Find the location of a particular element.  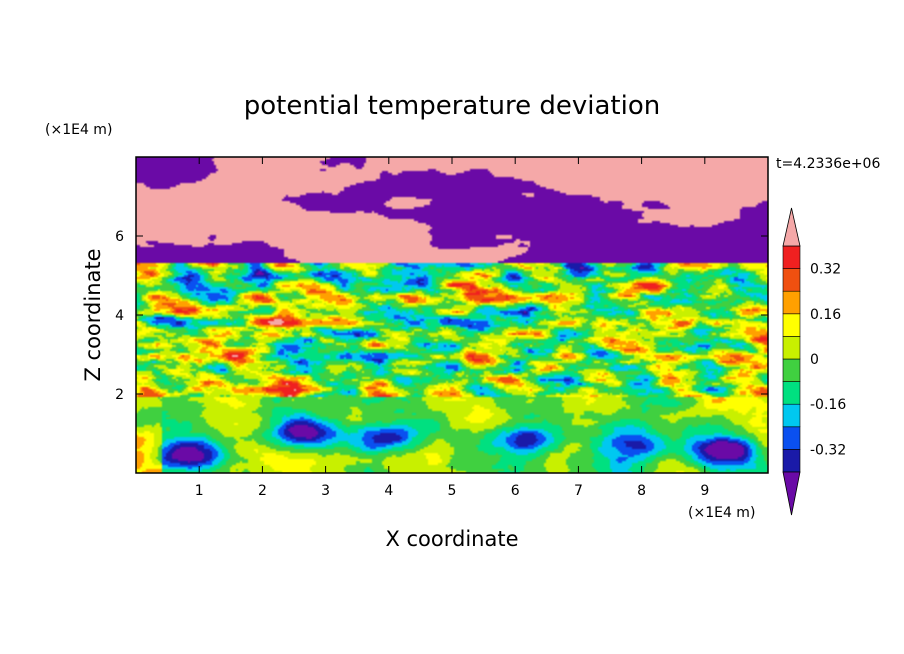

y-axis-label: Z coordinate is located at coordinates (93, 314).